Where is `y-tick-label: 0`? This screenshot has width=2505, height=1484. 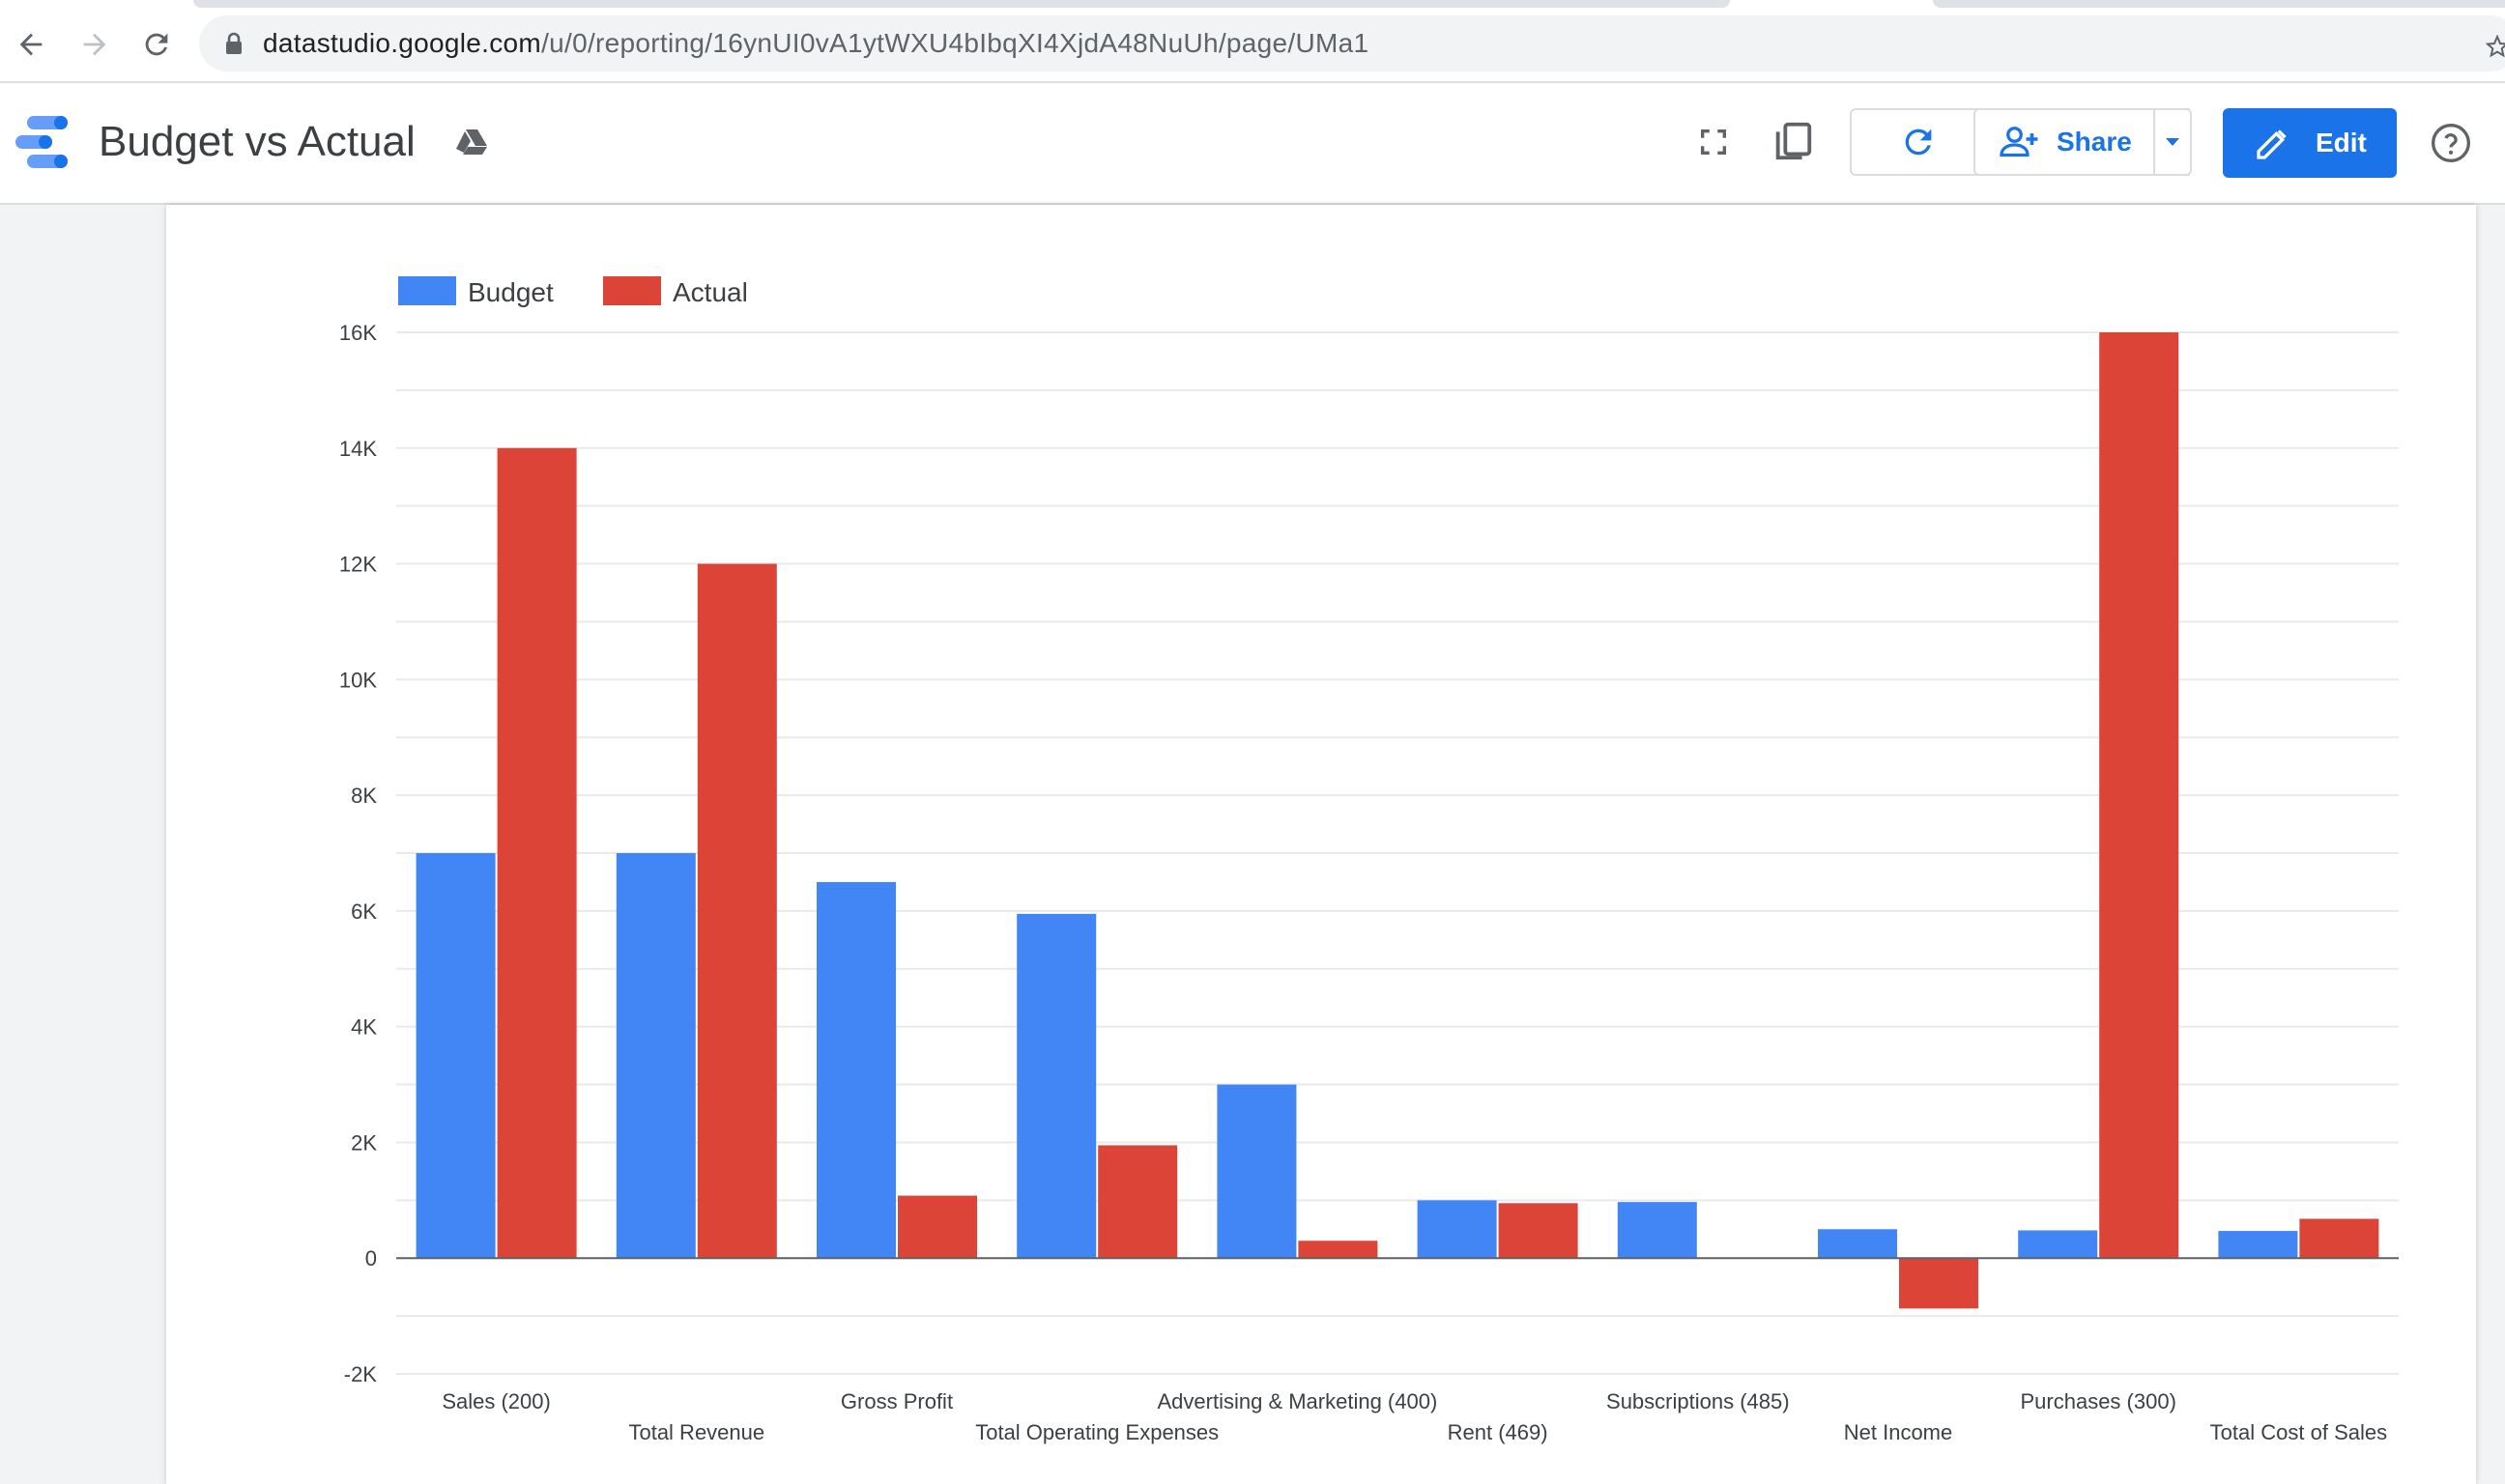 y-tick-label: 0 is located at coordinates (371, 1258).